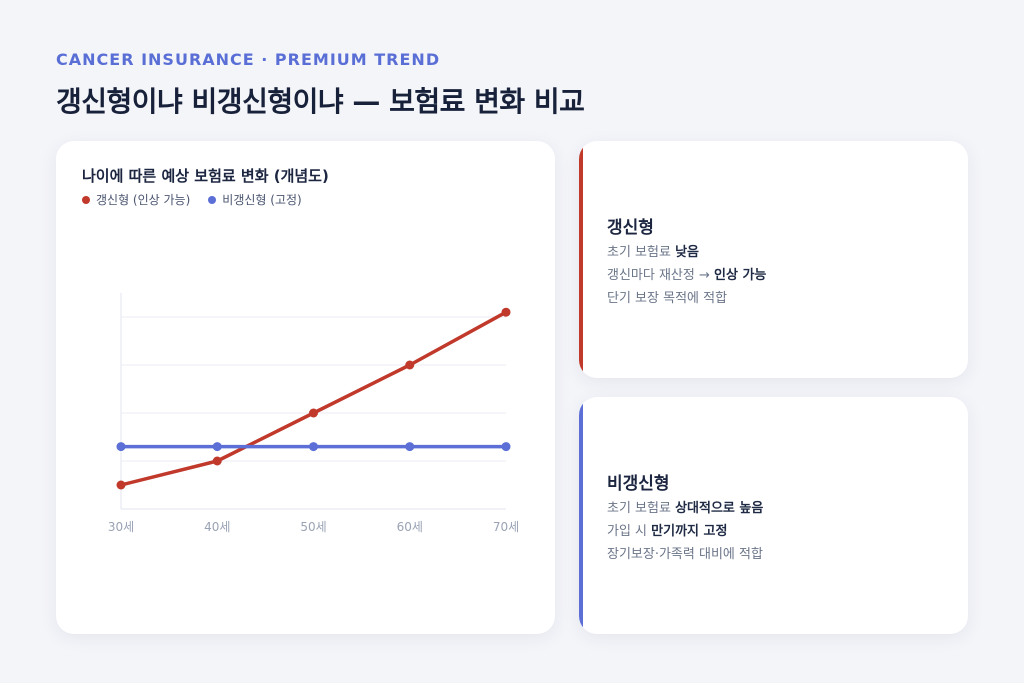 Image resolution: width=1024 pixels, height=683 pixels. What do you see at coordinates (262, 200) in the screenshot?
I see `legend-label-nonrenewable: 비갱신형 (고정)` at bounding box center [262, 200].